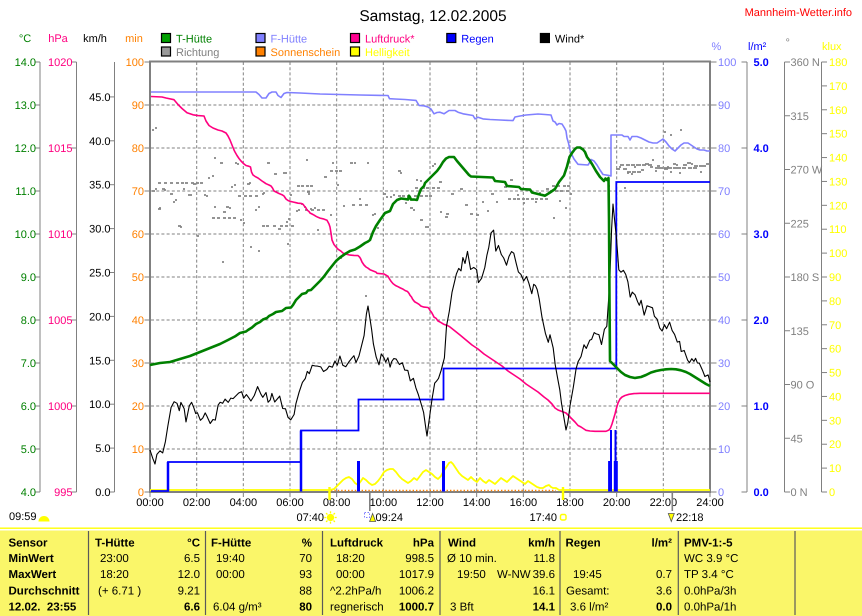  Describe the element at coordinates (838, 206) in the screenshot. I see `svg-text: 120` at that location.